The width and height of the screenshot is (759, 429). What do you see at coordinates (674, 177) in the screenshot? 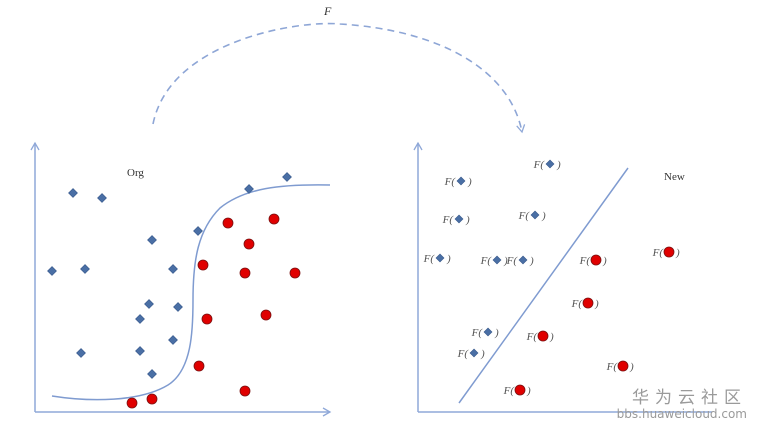
I see `right-panel-title: New` at bounding box center [674, 177].